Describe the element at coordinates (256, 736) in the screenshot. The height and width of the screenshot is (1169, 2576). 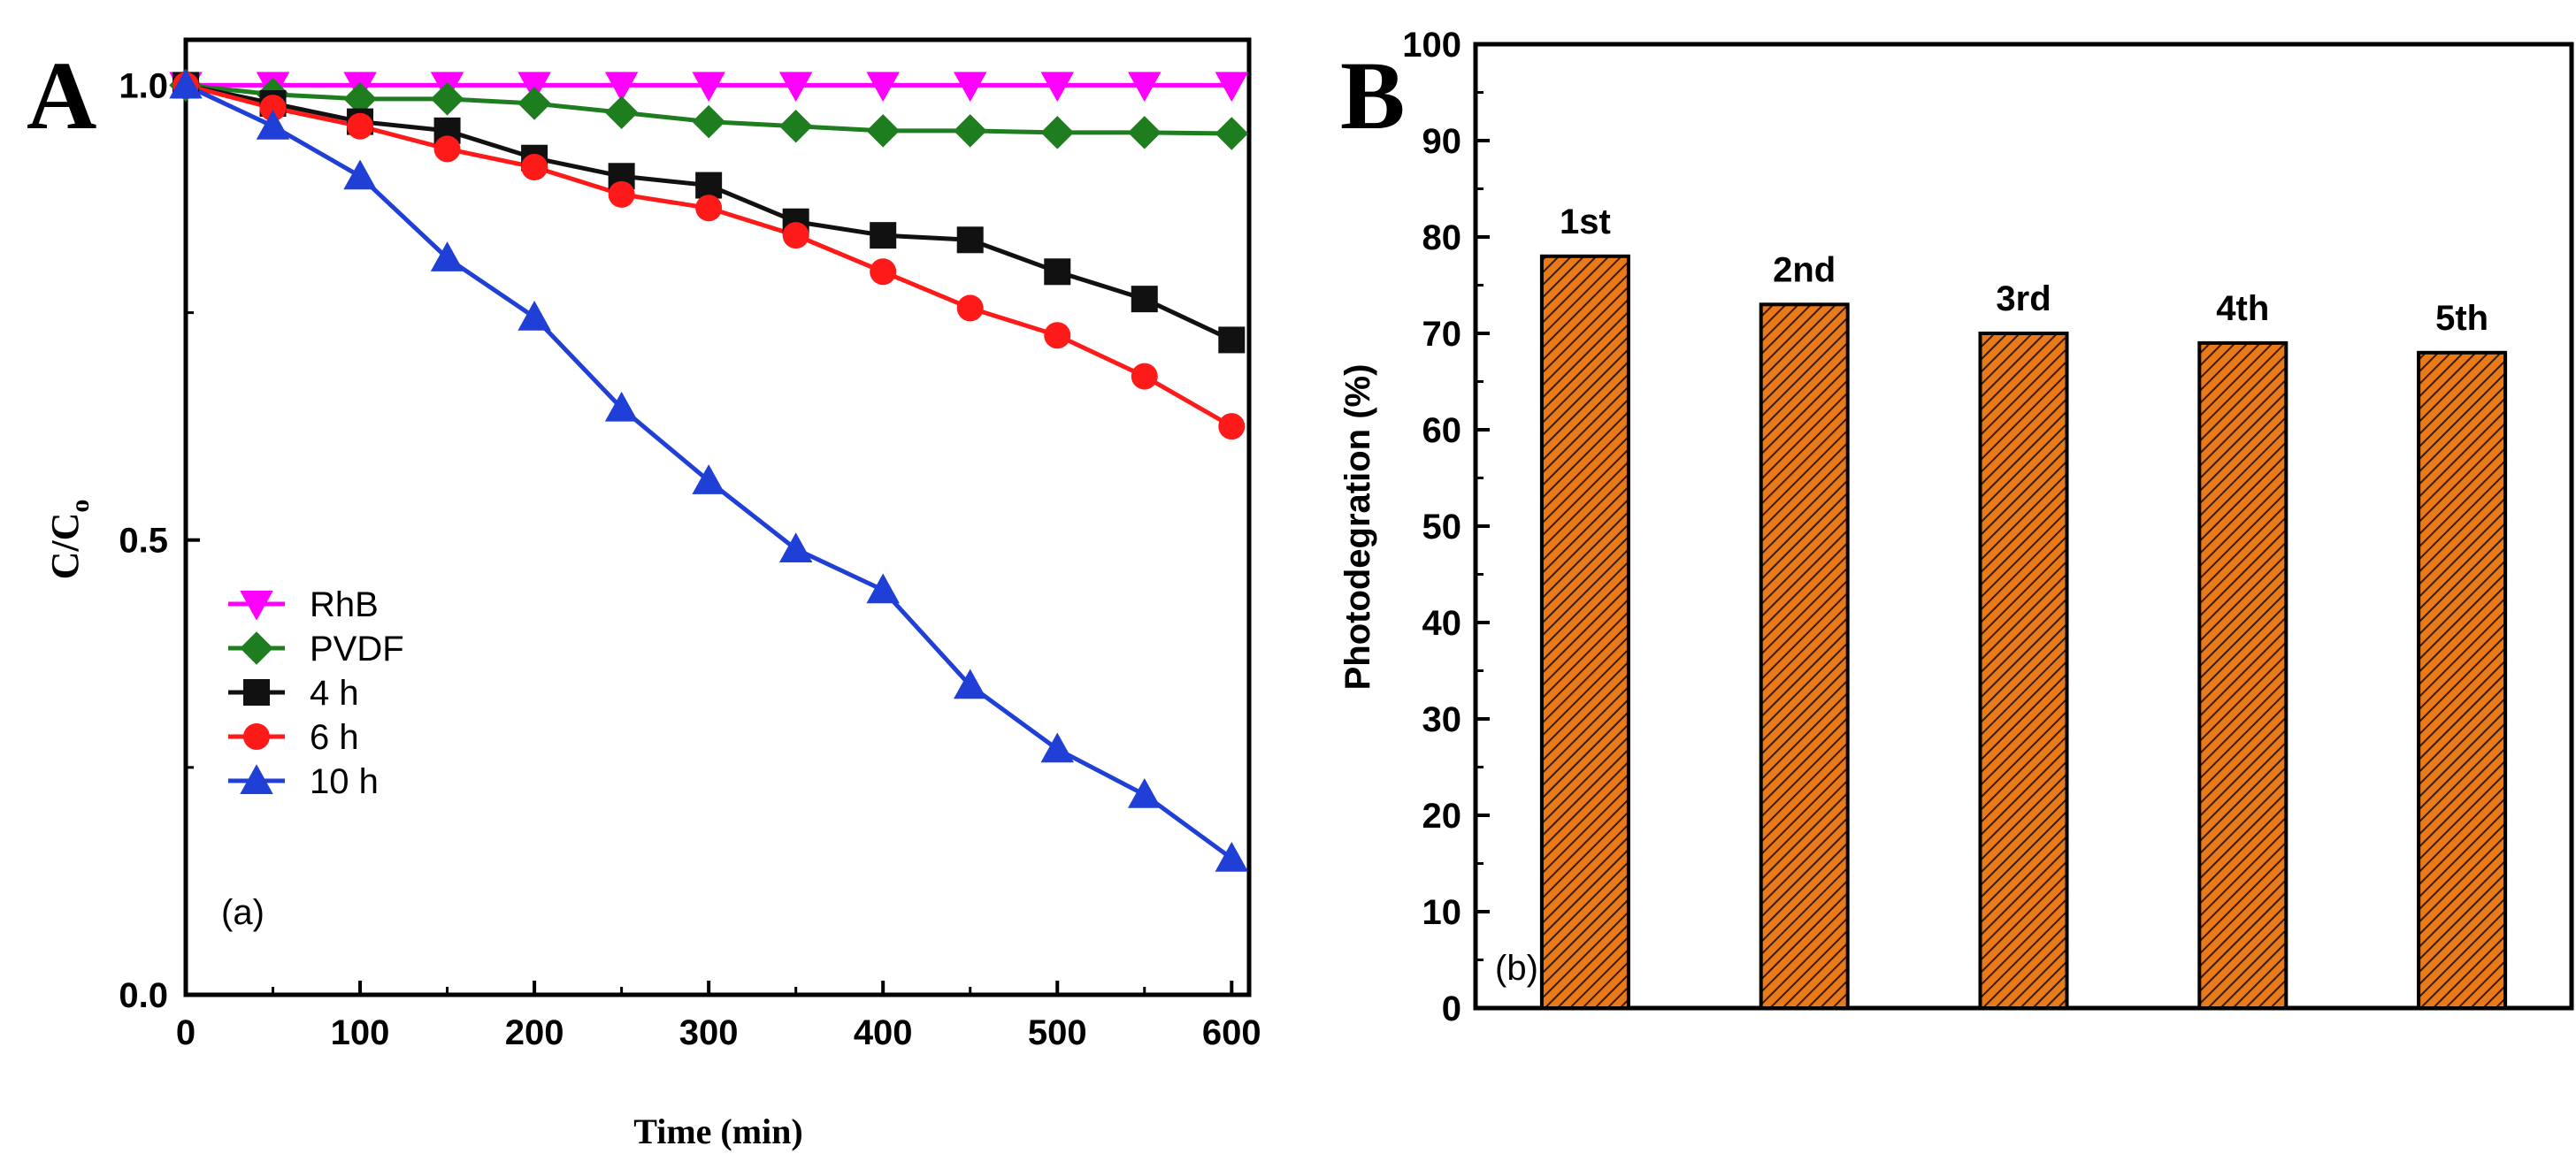
I see `legend-marker-6h` at that location.